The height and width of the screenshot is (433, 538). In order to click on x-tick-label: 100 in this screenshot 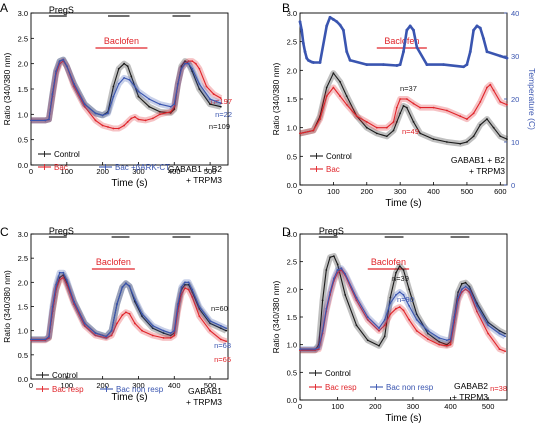, I will do `click(67, 171)`.